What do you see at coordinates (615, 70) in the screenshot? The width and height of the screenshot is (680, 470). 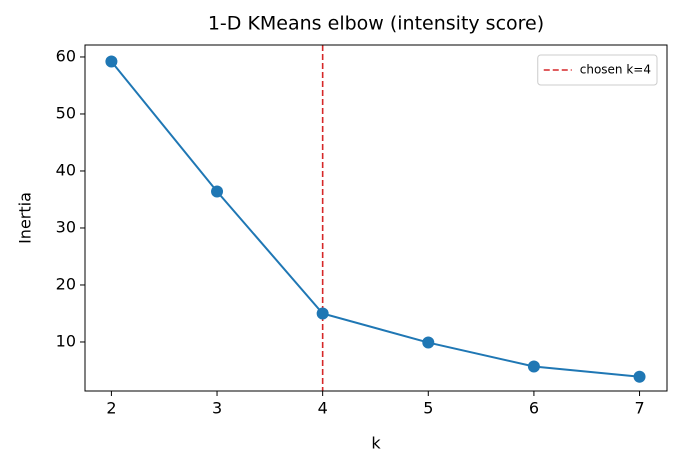 I see `legend-label: chosen k=4` at bounding box center [615, 70].